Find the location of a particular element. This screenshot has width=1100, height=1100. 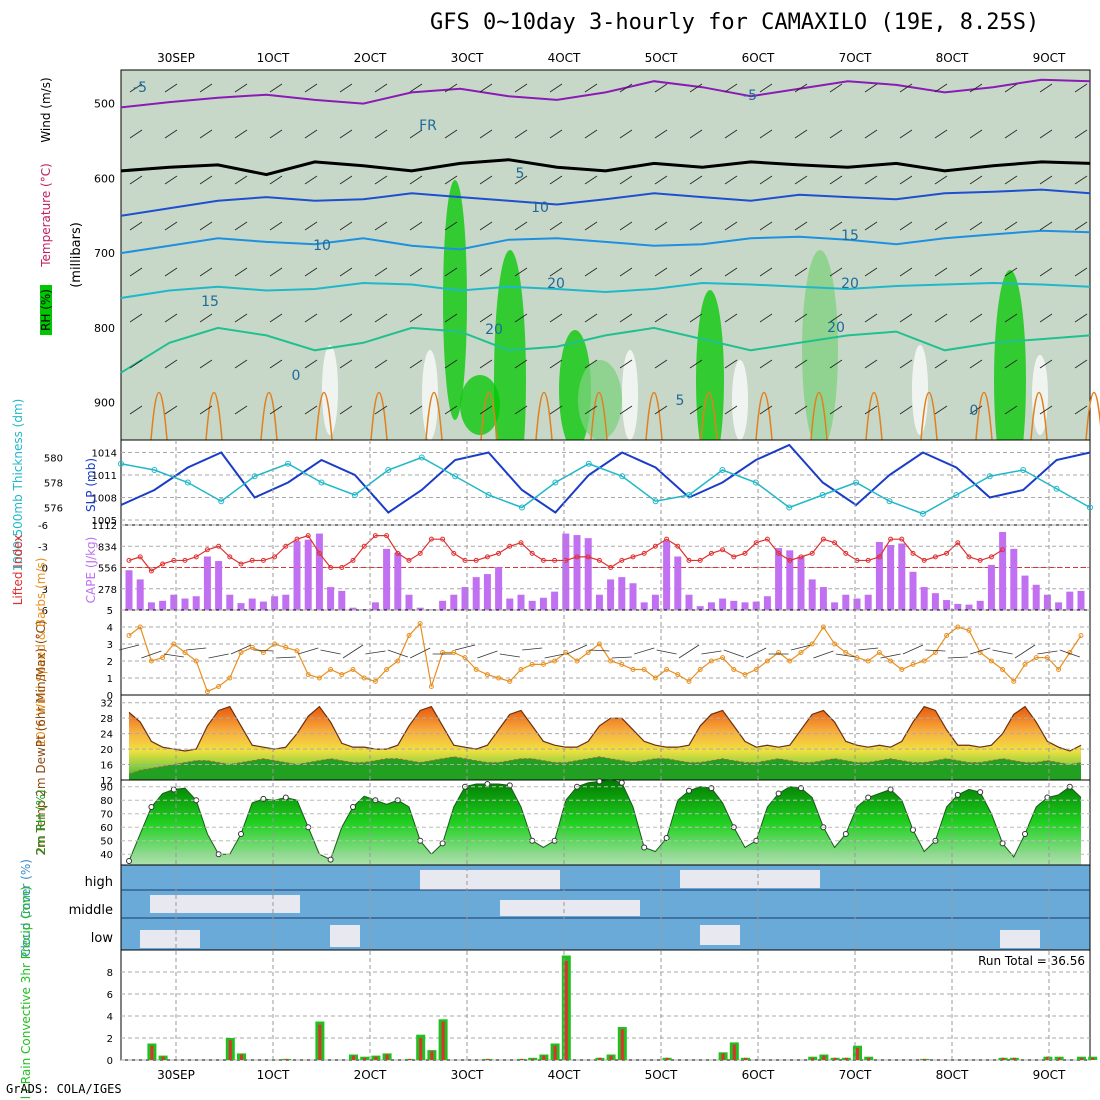

date-label-top: 30SEP is located at coordinates (176, 58).